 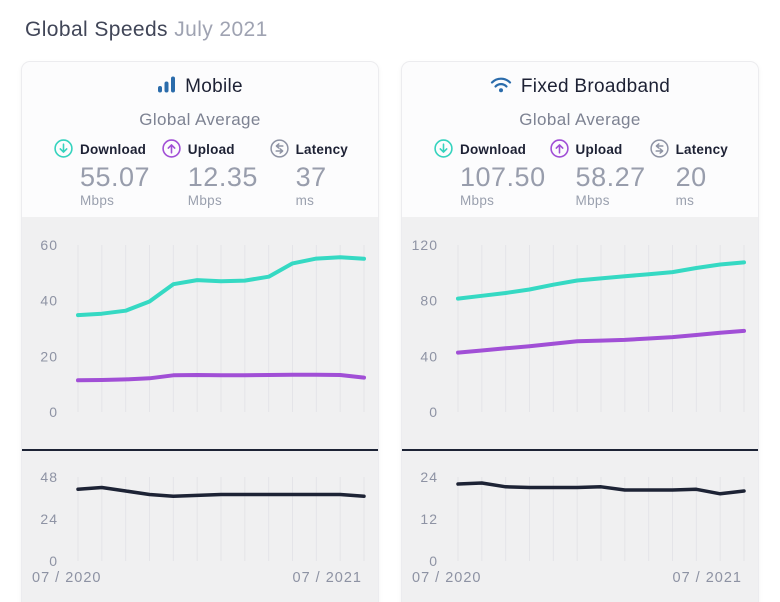 I want to click on mobile-upload-stat: Upload 12.35 Mbps, so click(x=210, y=173).